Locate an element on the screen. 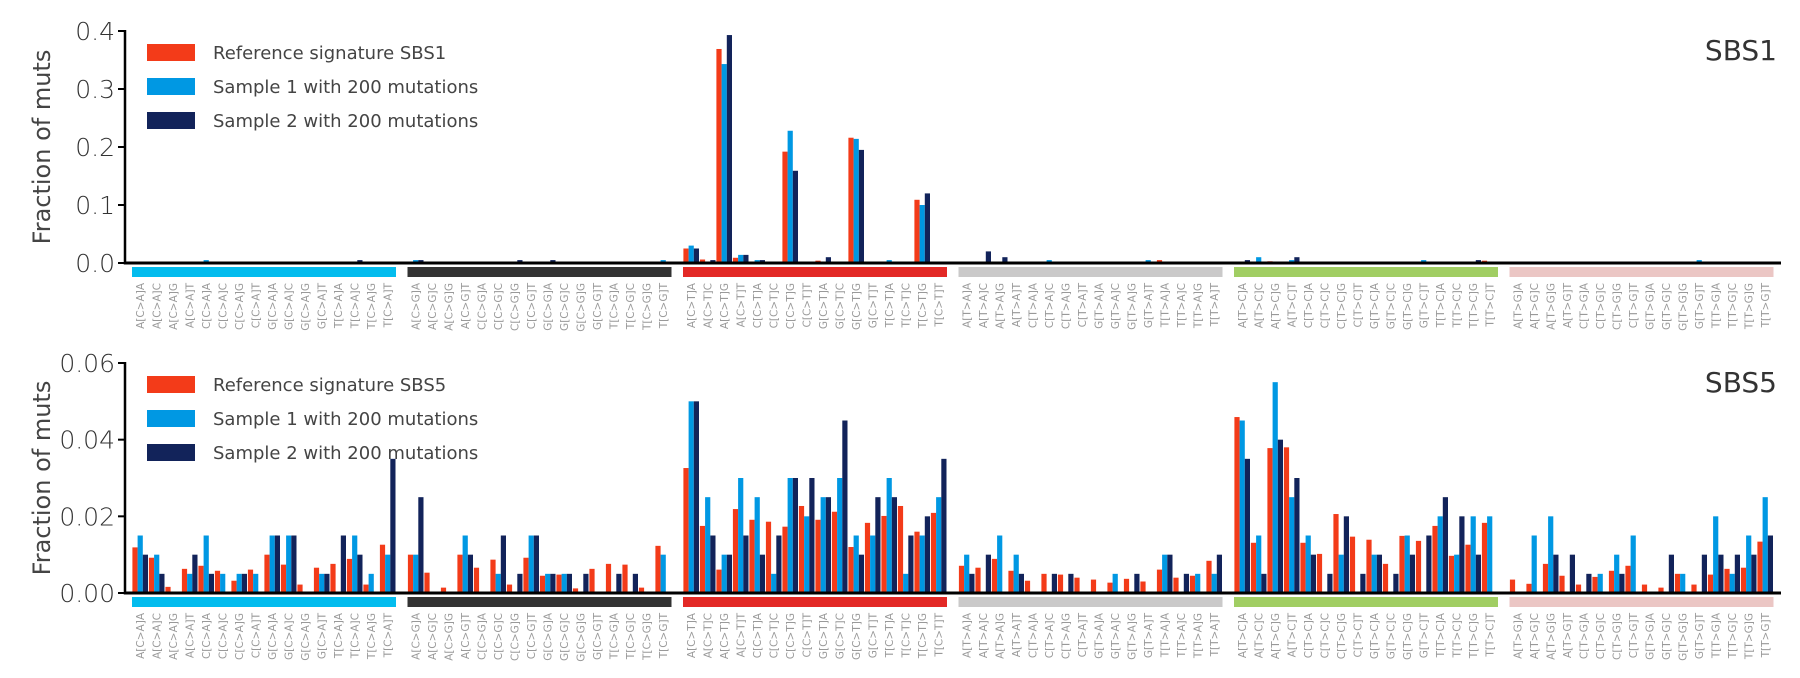 Image resolution: width=1800 pixels, height=678 pixels. x-tick-label: C[C>G]T is located at coordinates (532, 635).